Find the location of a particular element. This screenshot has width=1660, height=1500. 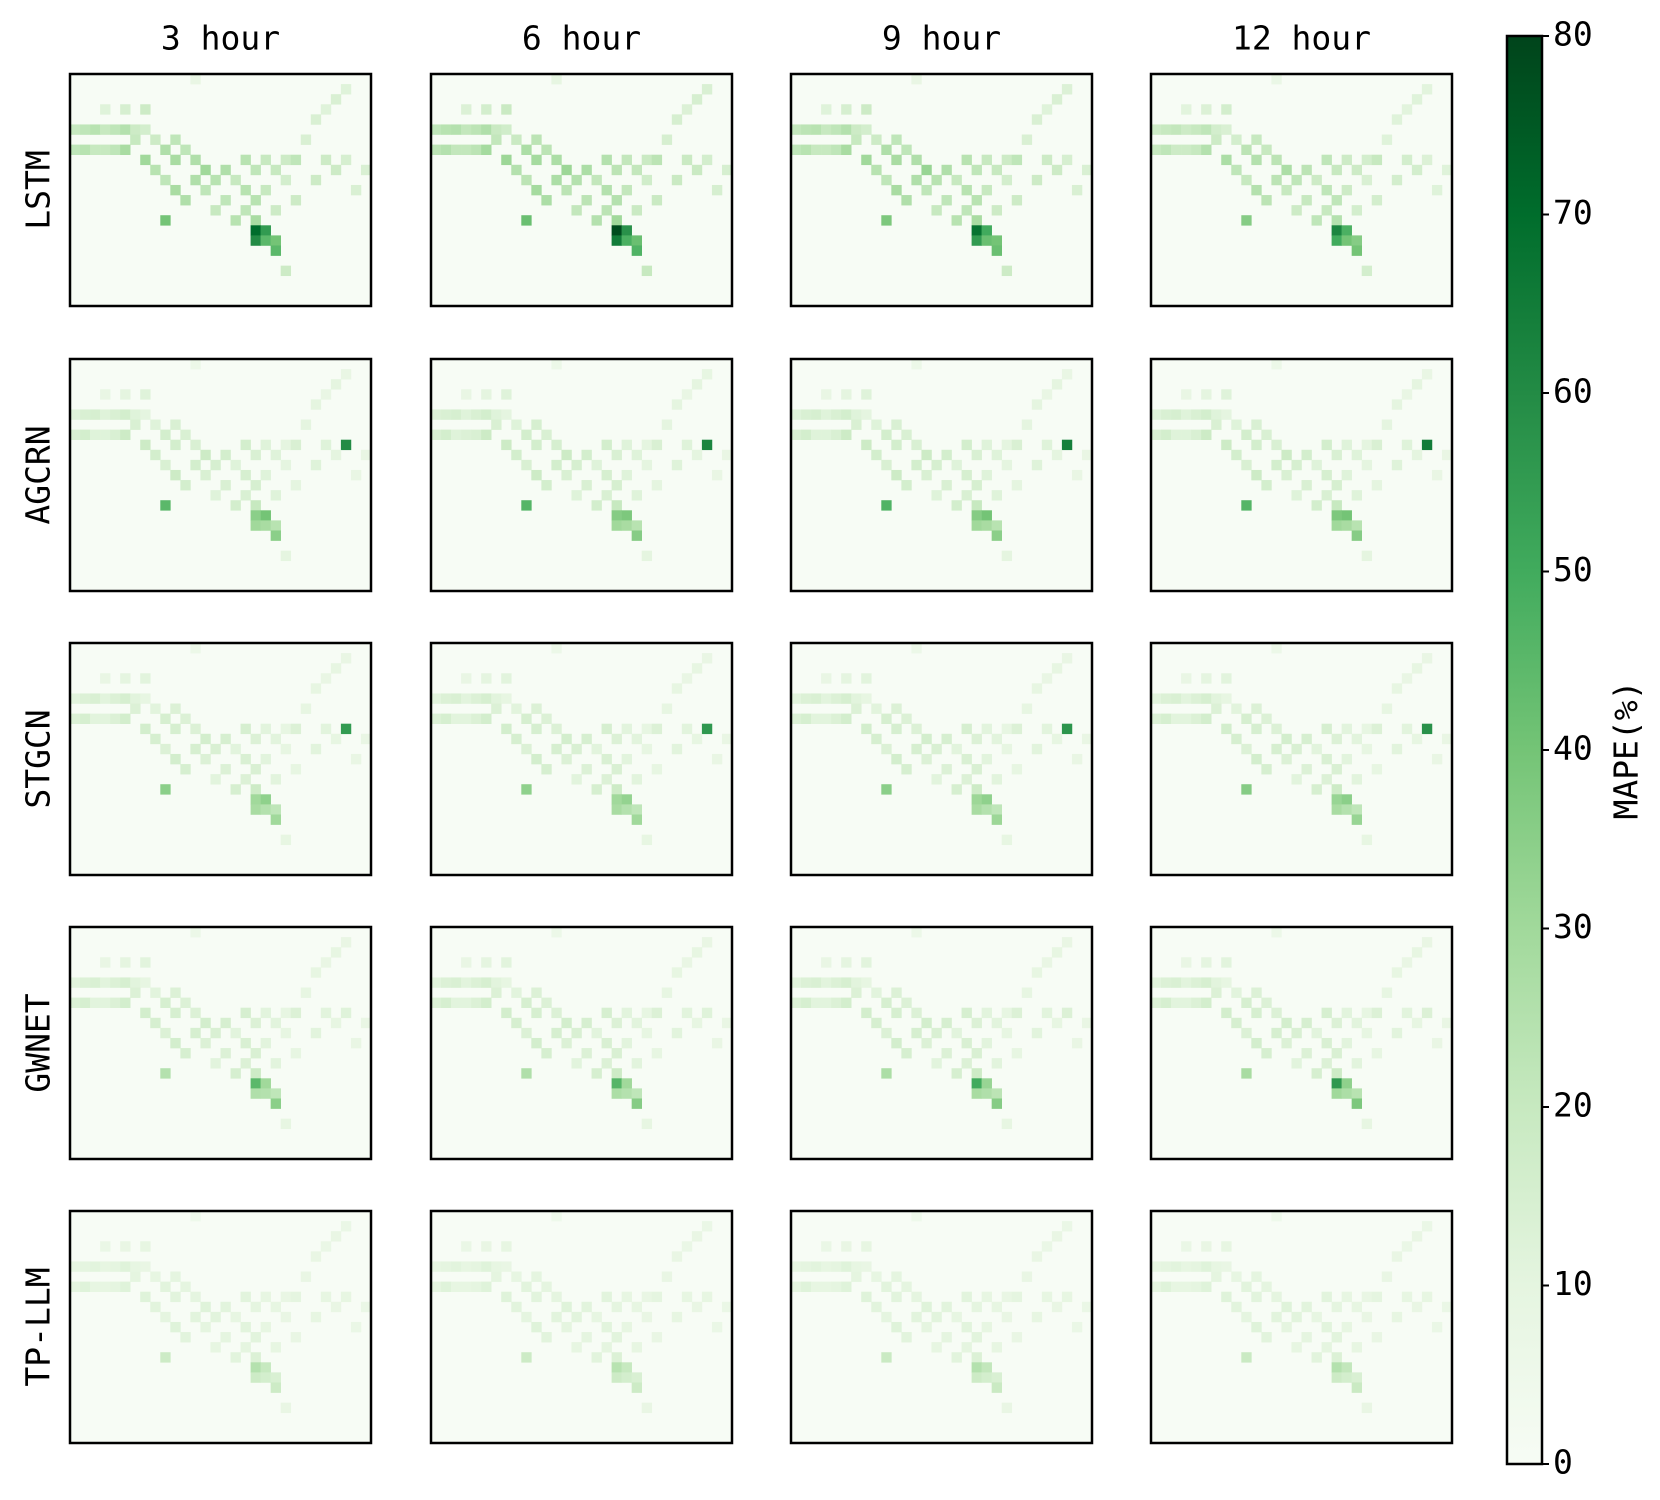

row-title: STGCN is located at coordinates (38, 758).